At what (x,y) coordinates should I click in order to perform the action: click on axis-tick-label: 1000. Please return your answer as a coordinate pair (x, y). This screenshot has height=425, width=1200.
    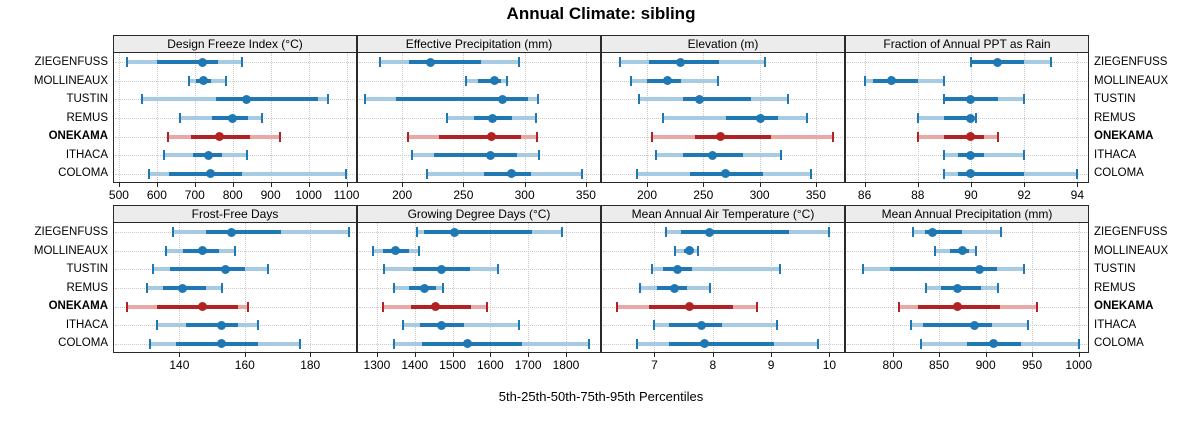
    Looking at the image, I should click on (1079, 365).